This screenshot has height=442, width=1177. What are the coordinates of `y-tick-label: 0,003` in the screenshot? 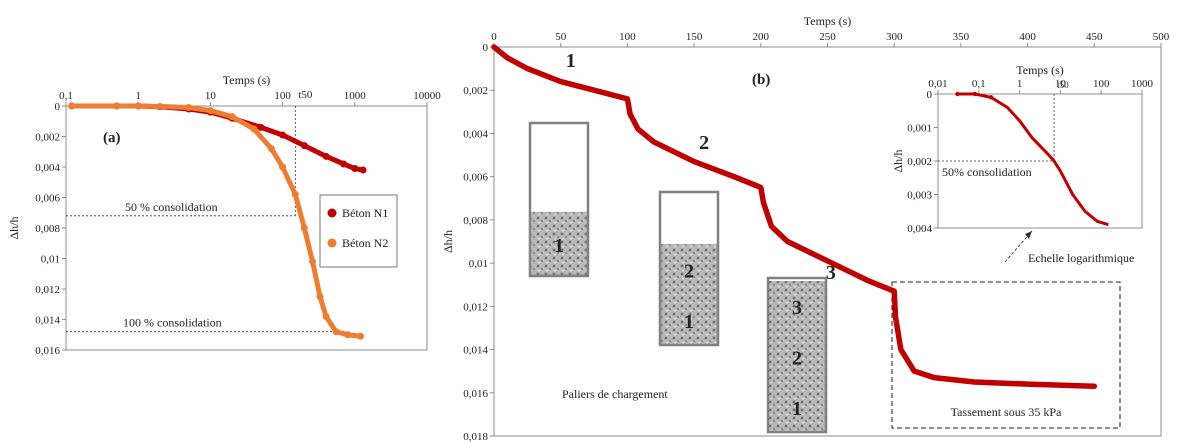 It's located at (919, 196).